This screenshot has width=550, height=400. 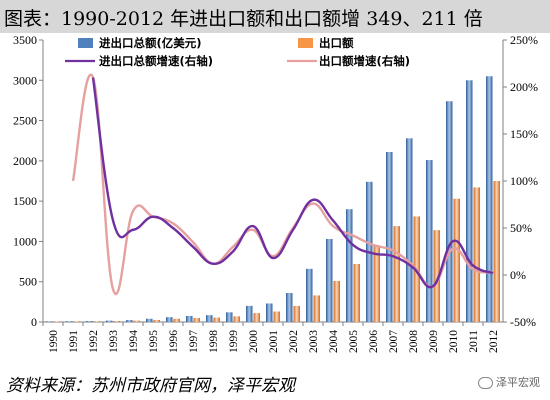 What do you see at coordinates (25, 201) in the screenshot?
I see `y-left-tick-label: 1500` at bounding box center [25, 201].